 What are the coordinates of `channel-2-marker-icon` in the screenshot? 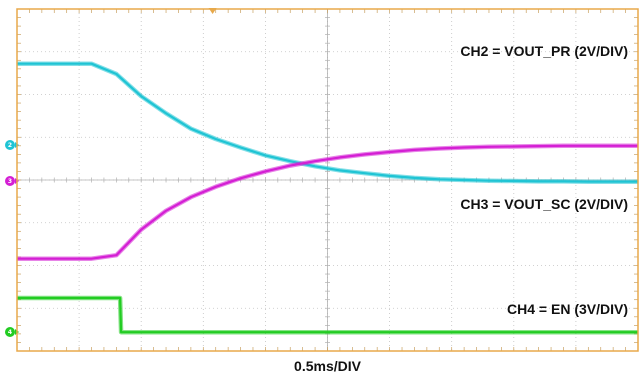 It's located at (10, 145).